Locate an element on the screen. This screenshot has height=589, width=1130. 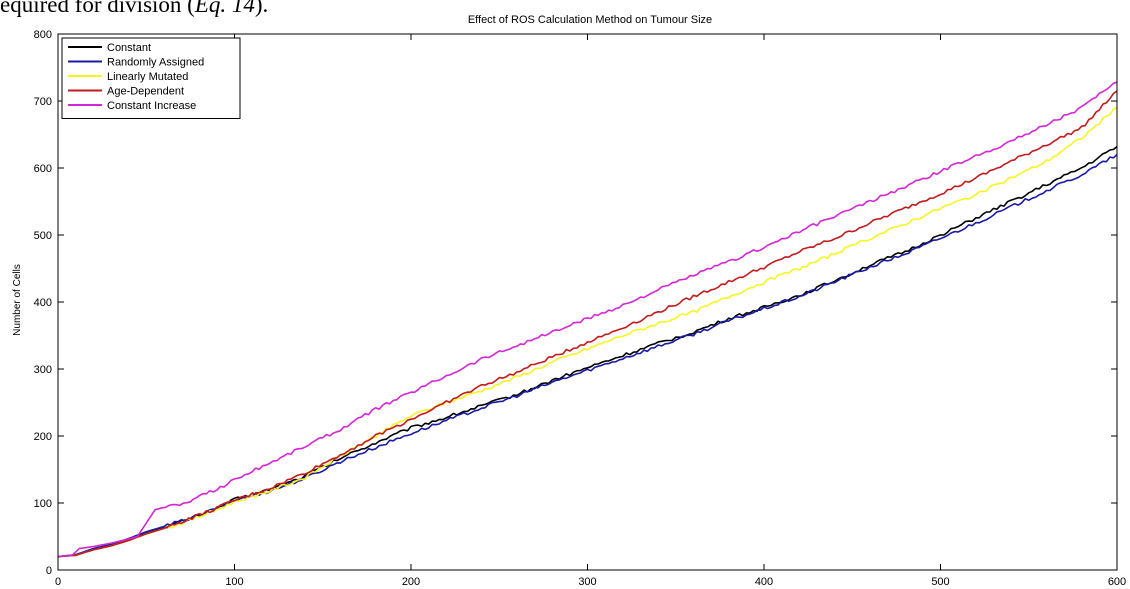
y-tick-label: 400 is located at coordinates (43, 303).